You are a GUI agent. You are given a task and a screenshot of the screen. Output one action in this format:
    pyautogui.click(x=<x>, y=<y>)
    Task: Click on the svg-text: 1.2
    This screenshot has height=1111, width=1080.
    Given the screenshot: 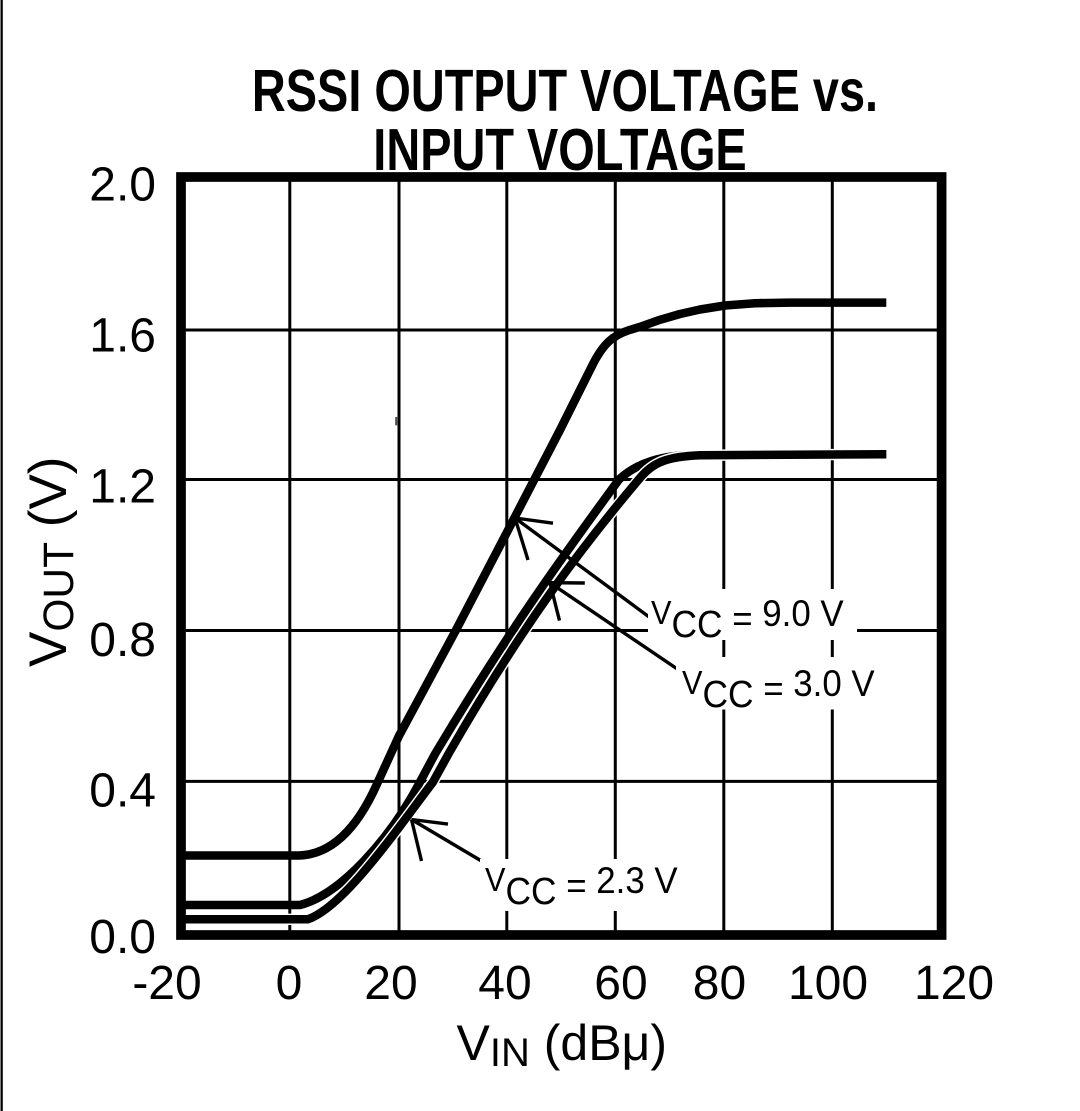 What is the action you would take?
    pyautogui.click(x=122, y=487)
    